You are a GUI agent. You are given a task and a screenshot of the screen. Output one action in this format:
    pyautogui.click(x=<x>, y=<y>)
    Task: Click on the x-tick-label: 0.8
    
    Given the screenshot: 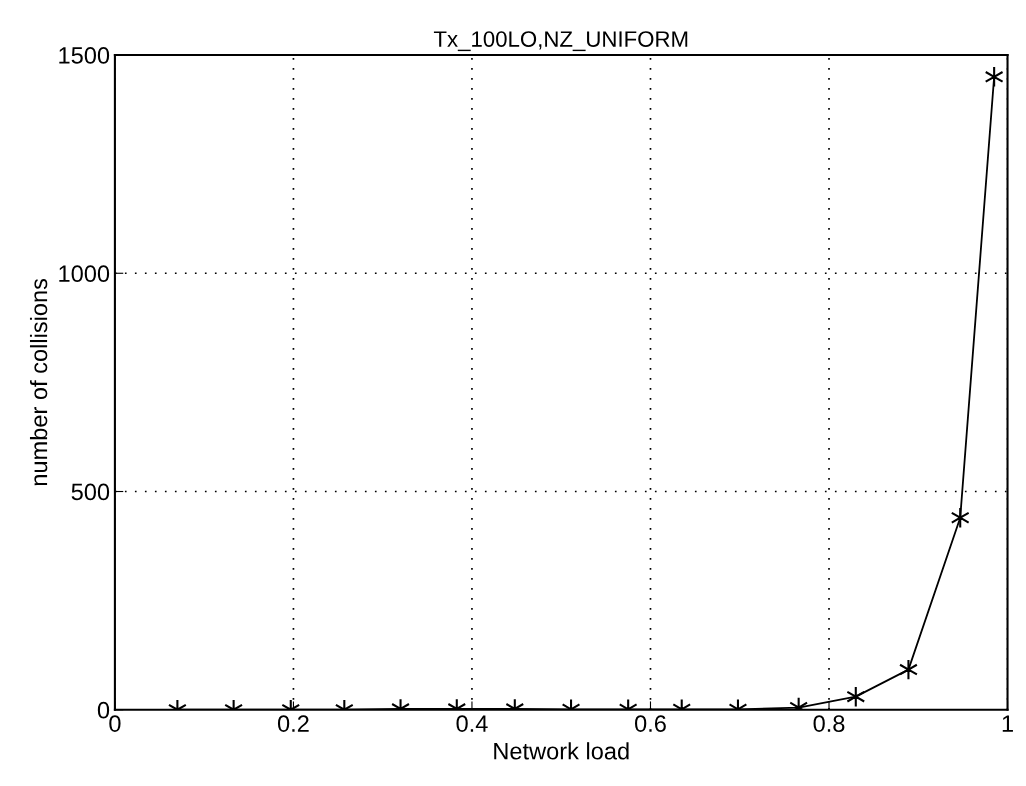 What is the action you would take?
    pyautogui.click(x=829, y=723)
    